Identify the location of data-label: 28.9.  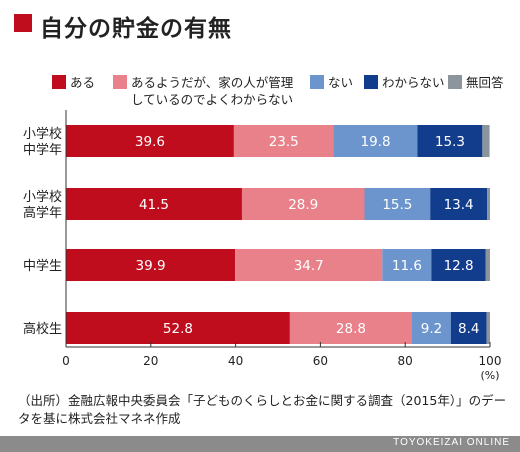
(303, 205).